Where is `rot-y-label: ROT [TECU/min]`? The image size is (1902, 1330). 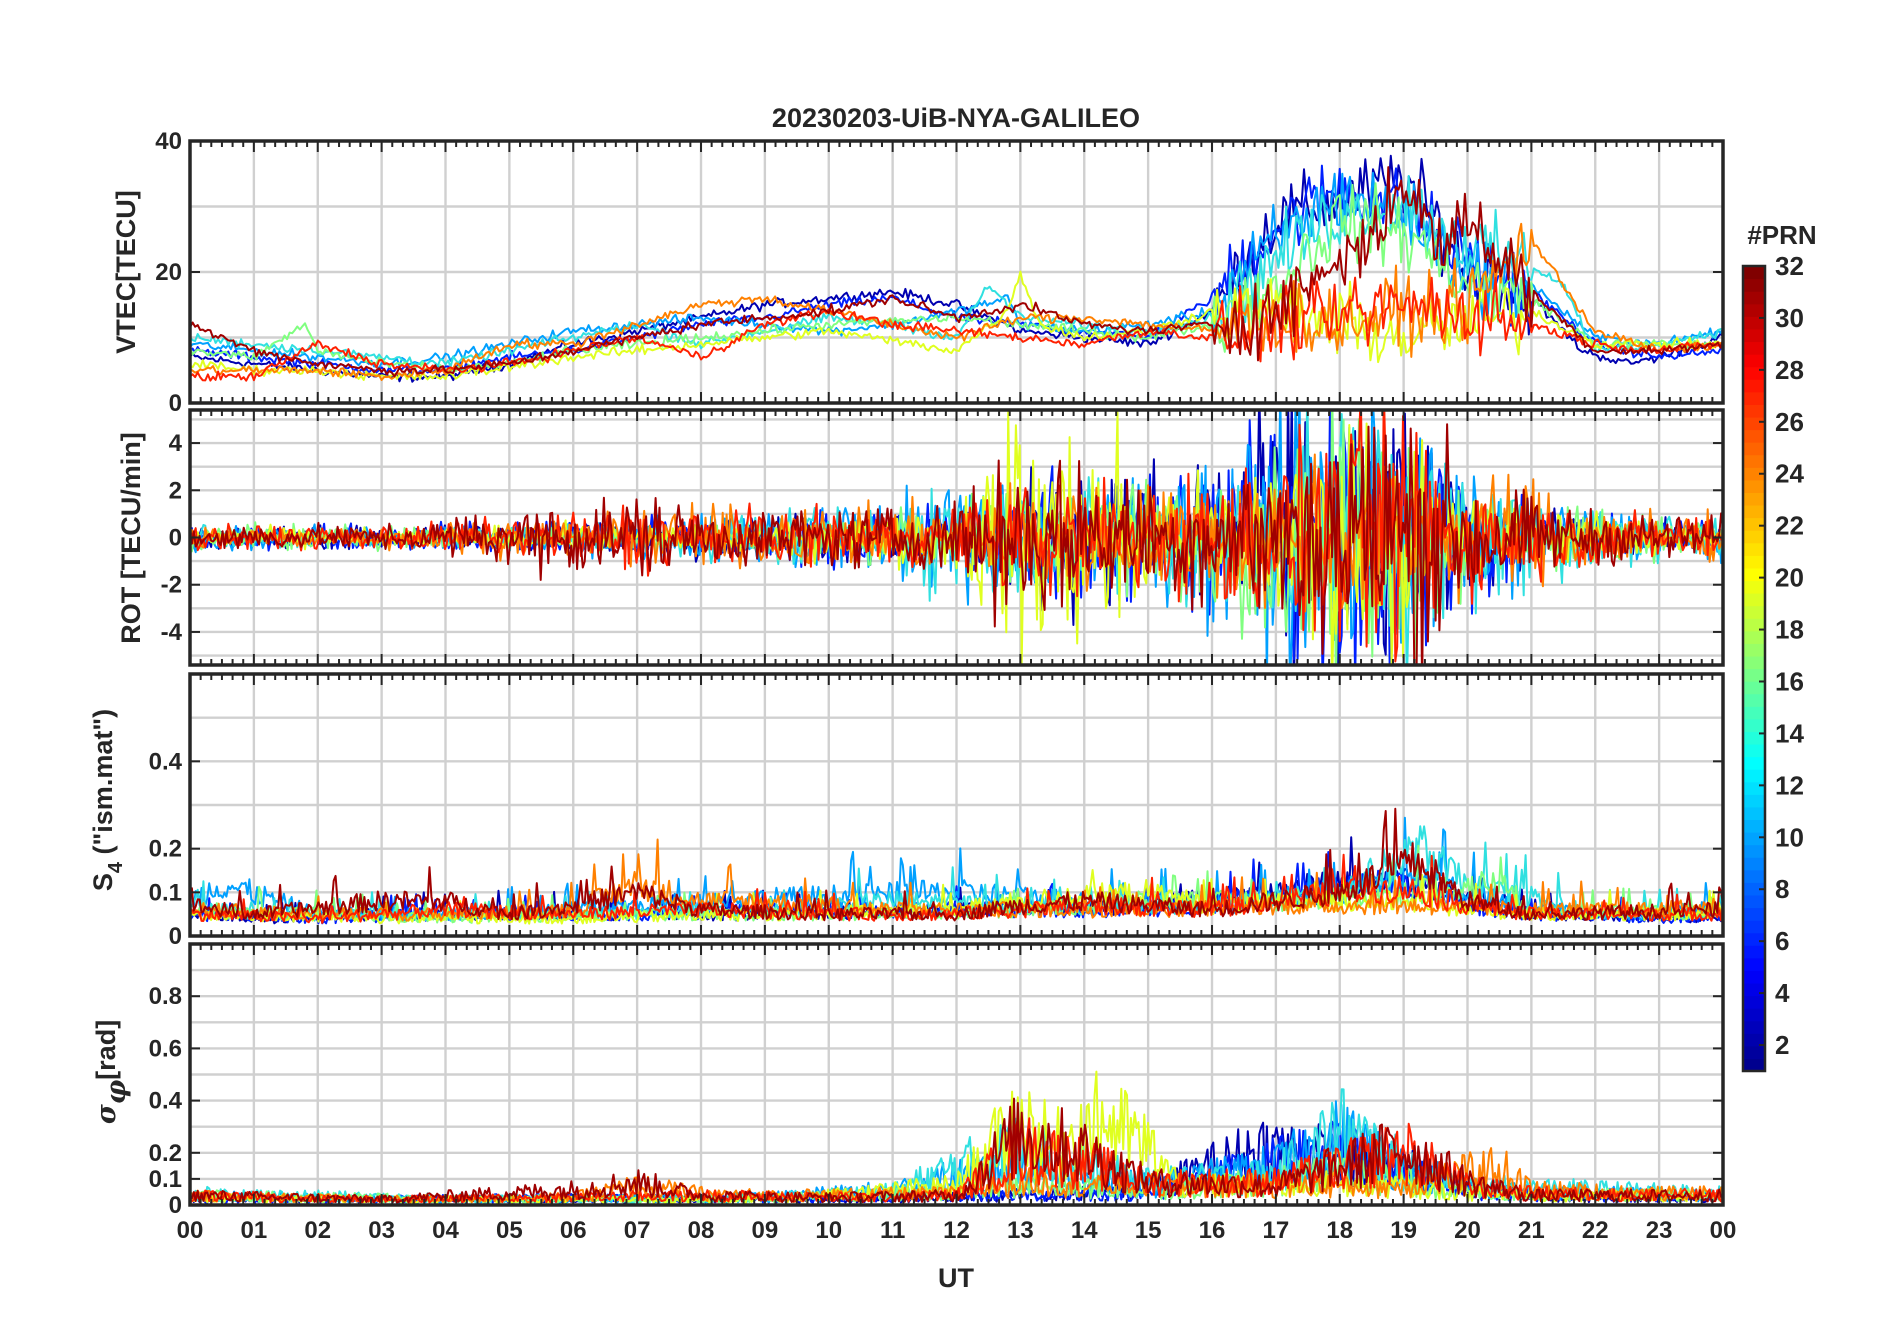 rot-y-label: ROT [TECU/min] is located at coordinates (131, 537).